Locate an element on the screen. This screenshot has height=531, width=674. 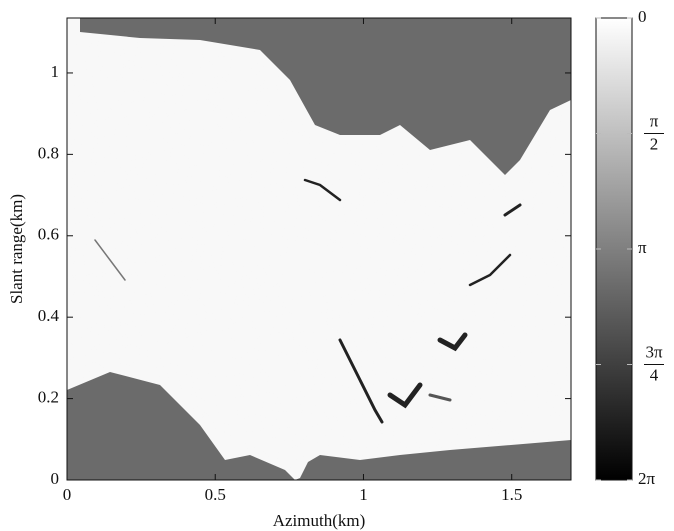
y-tick-label: 0 is located at coordinates (55, 478).